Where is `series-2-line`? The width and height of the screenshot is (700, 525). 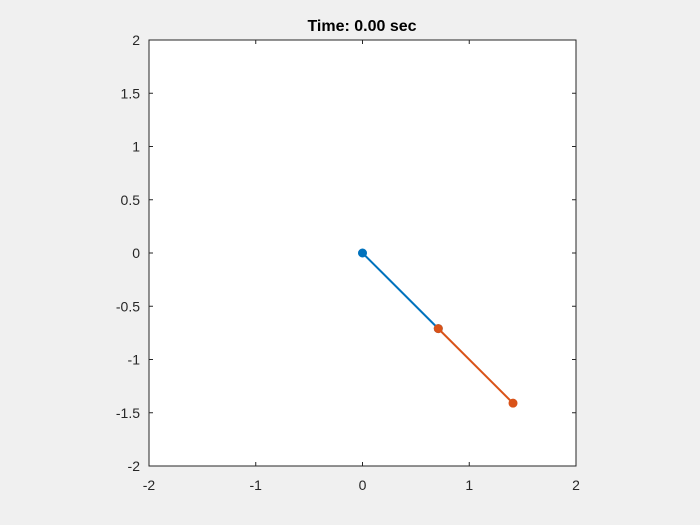
series-2-line is located at coordinates (476, 366).